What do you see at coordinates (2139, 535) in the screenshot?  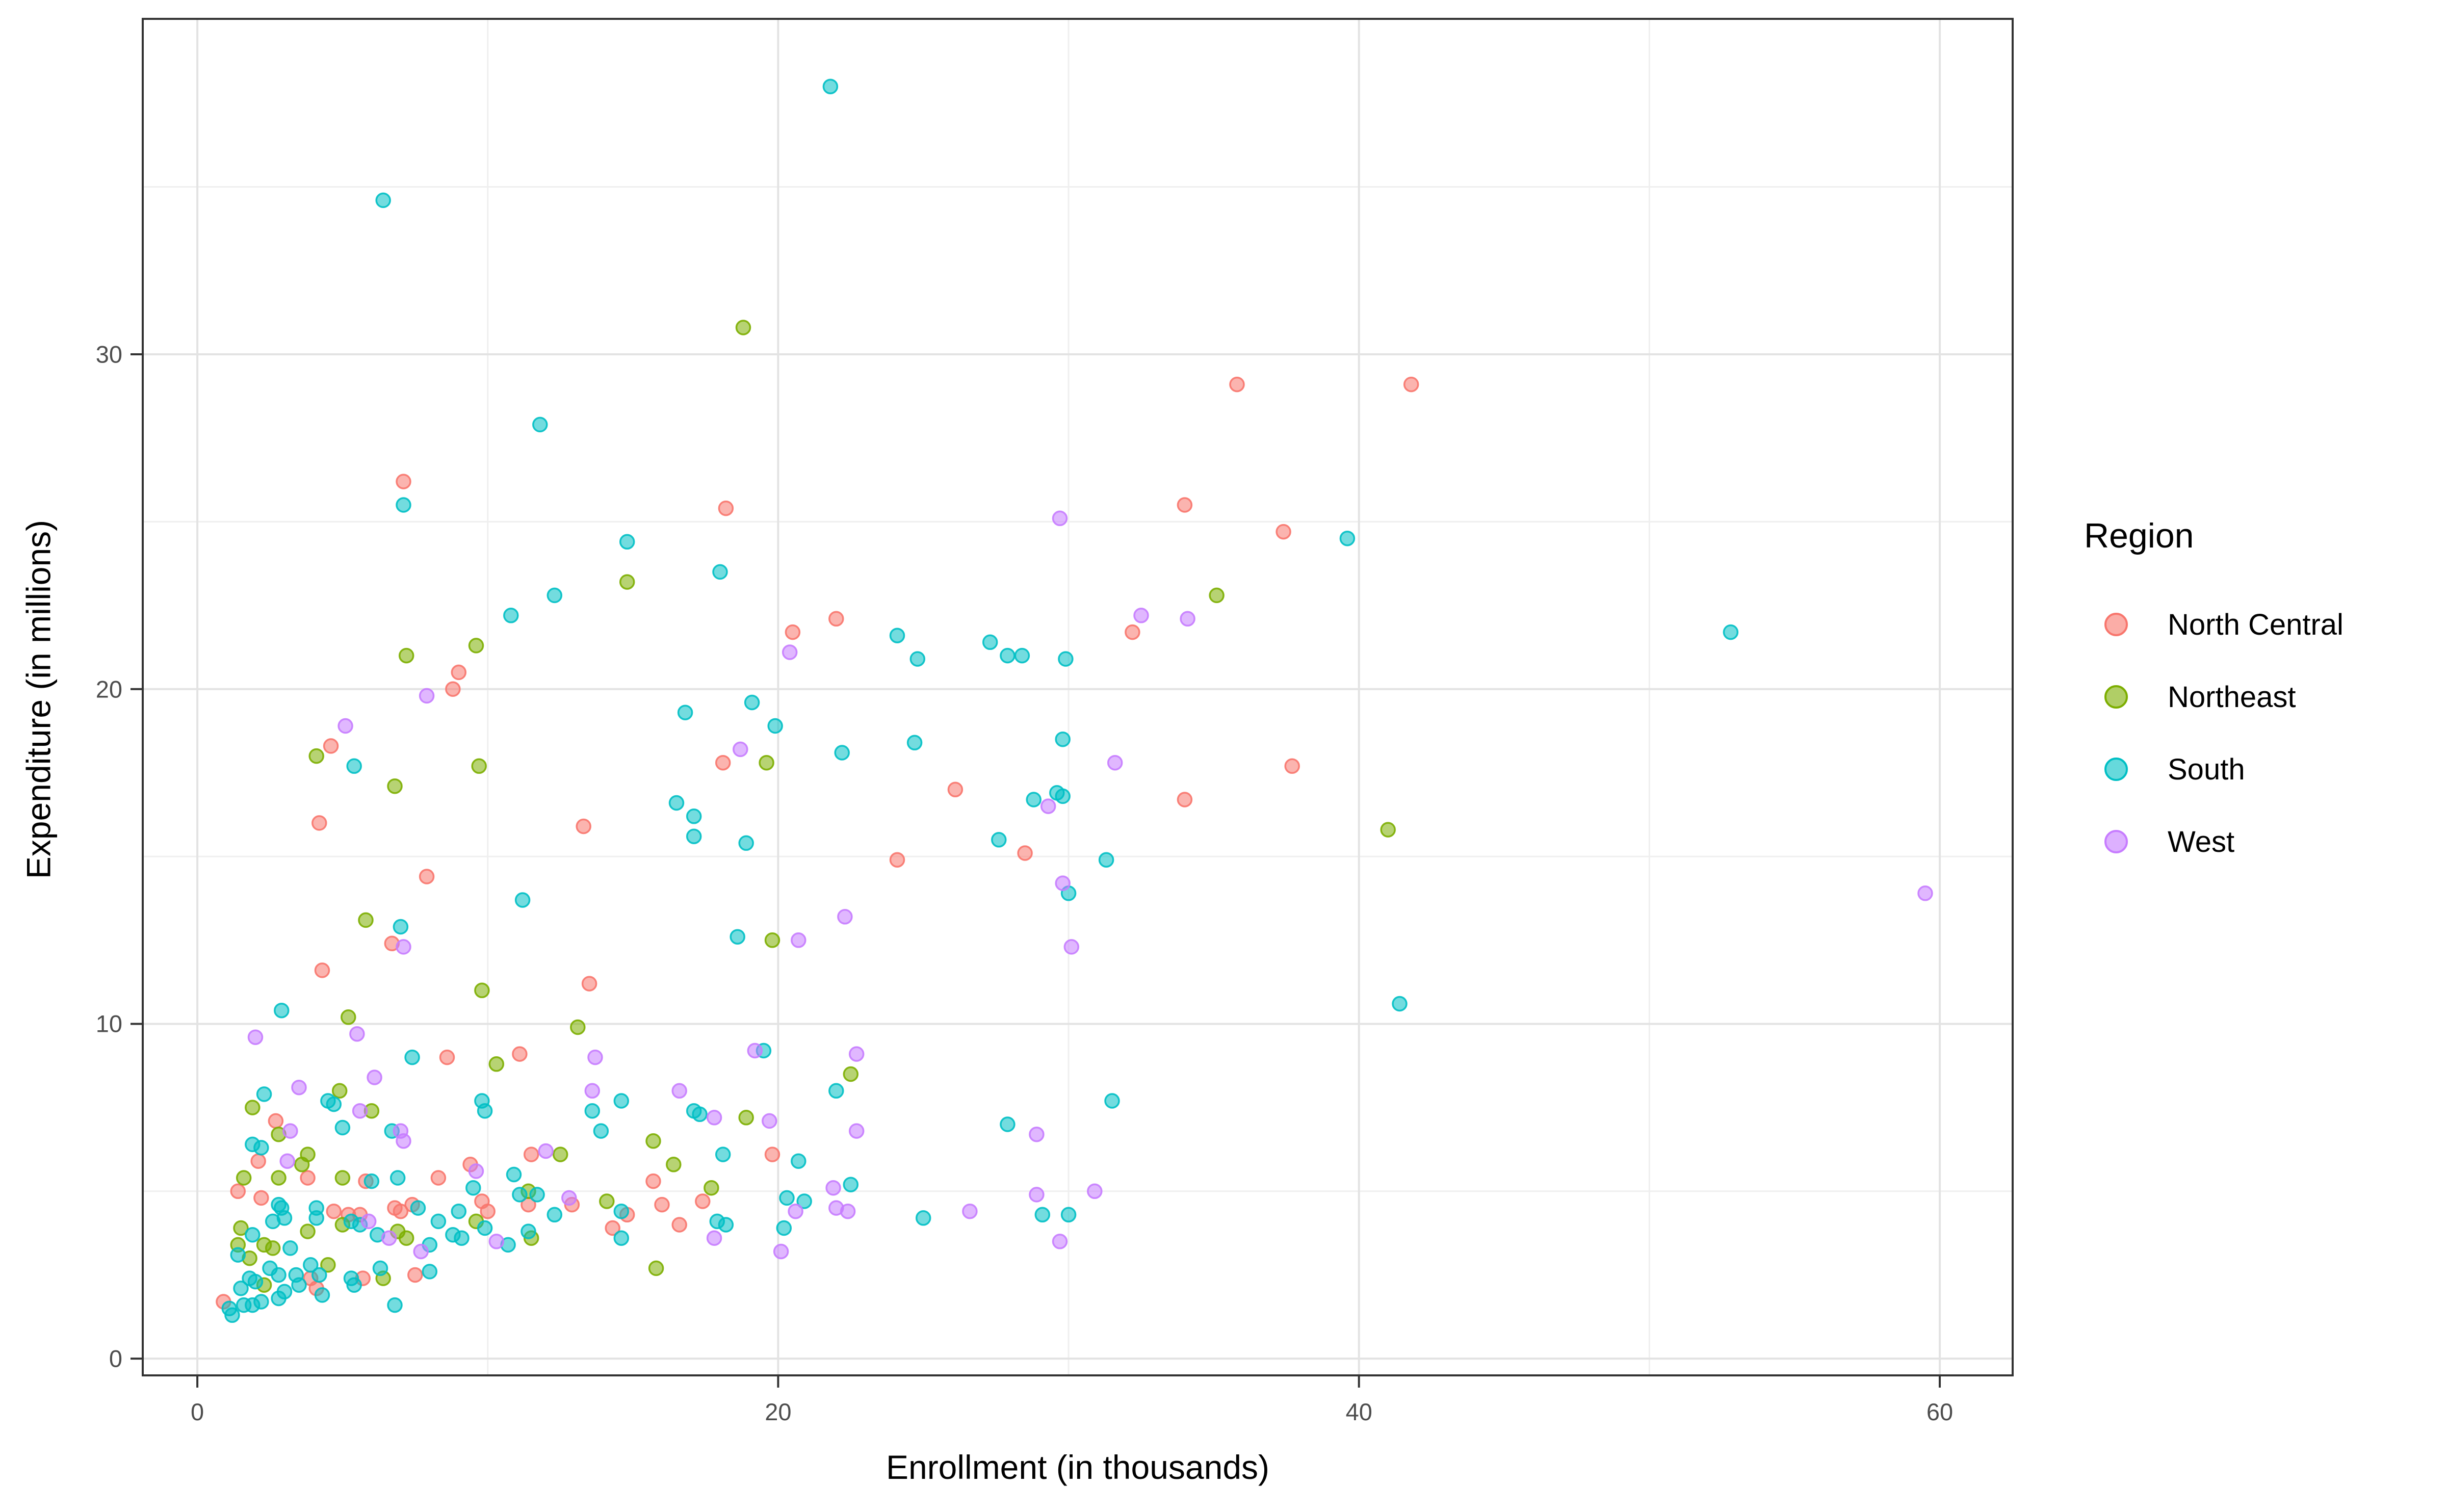 I see `legend-title: Region` at bounding box center [2139, 535].